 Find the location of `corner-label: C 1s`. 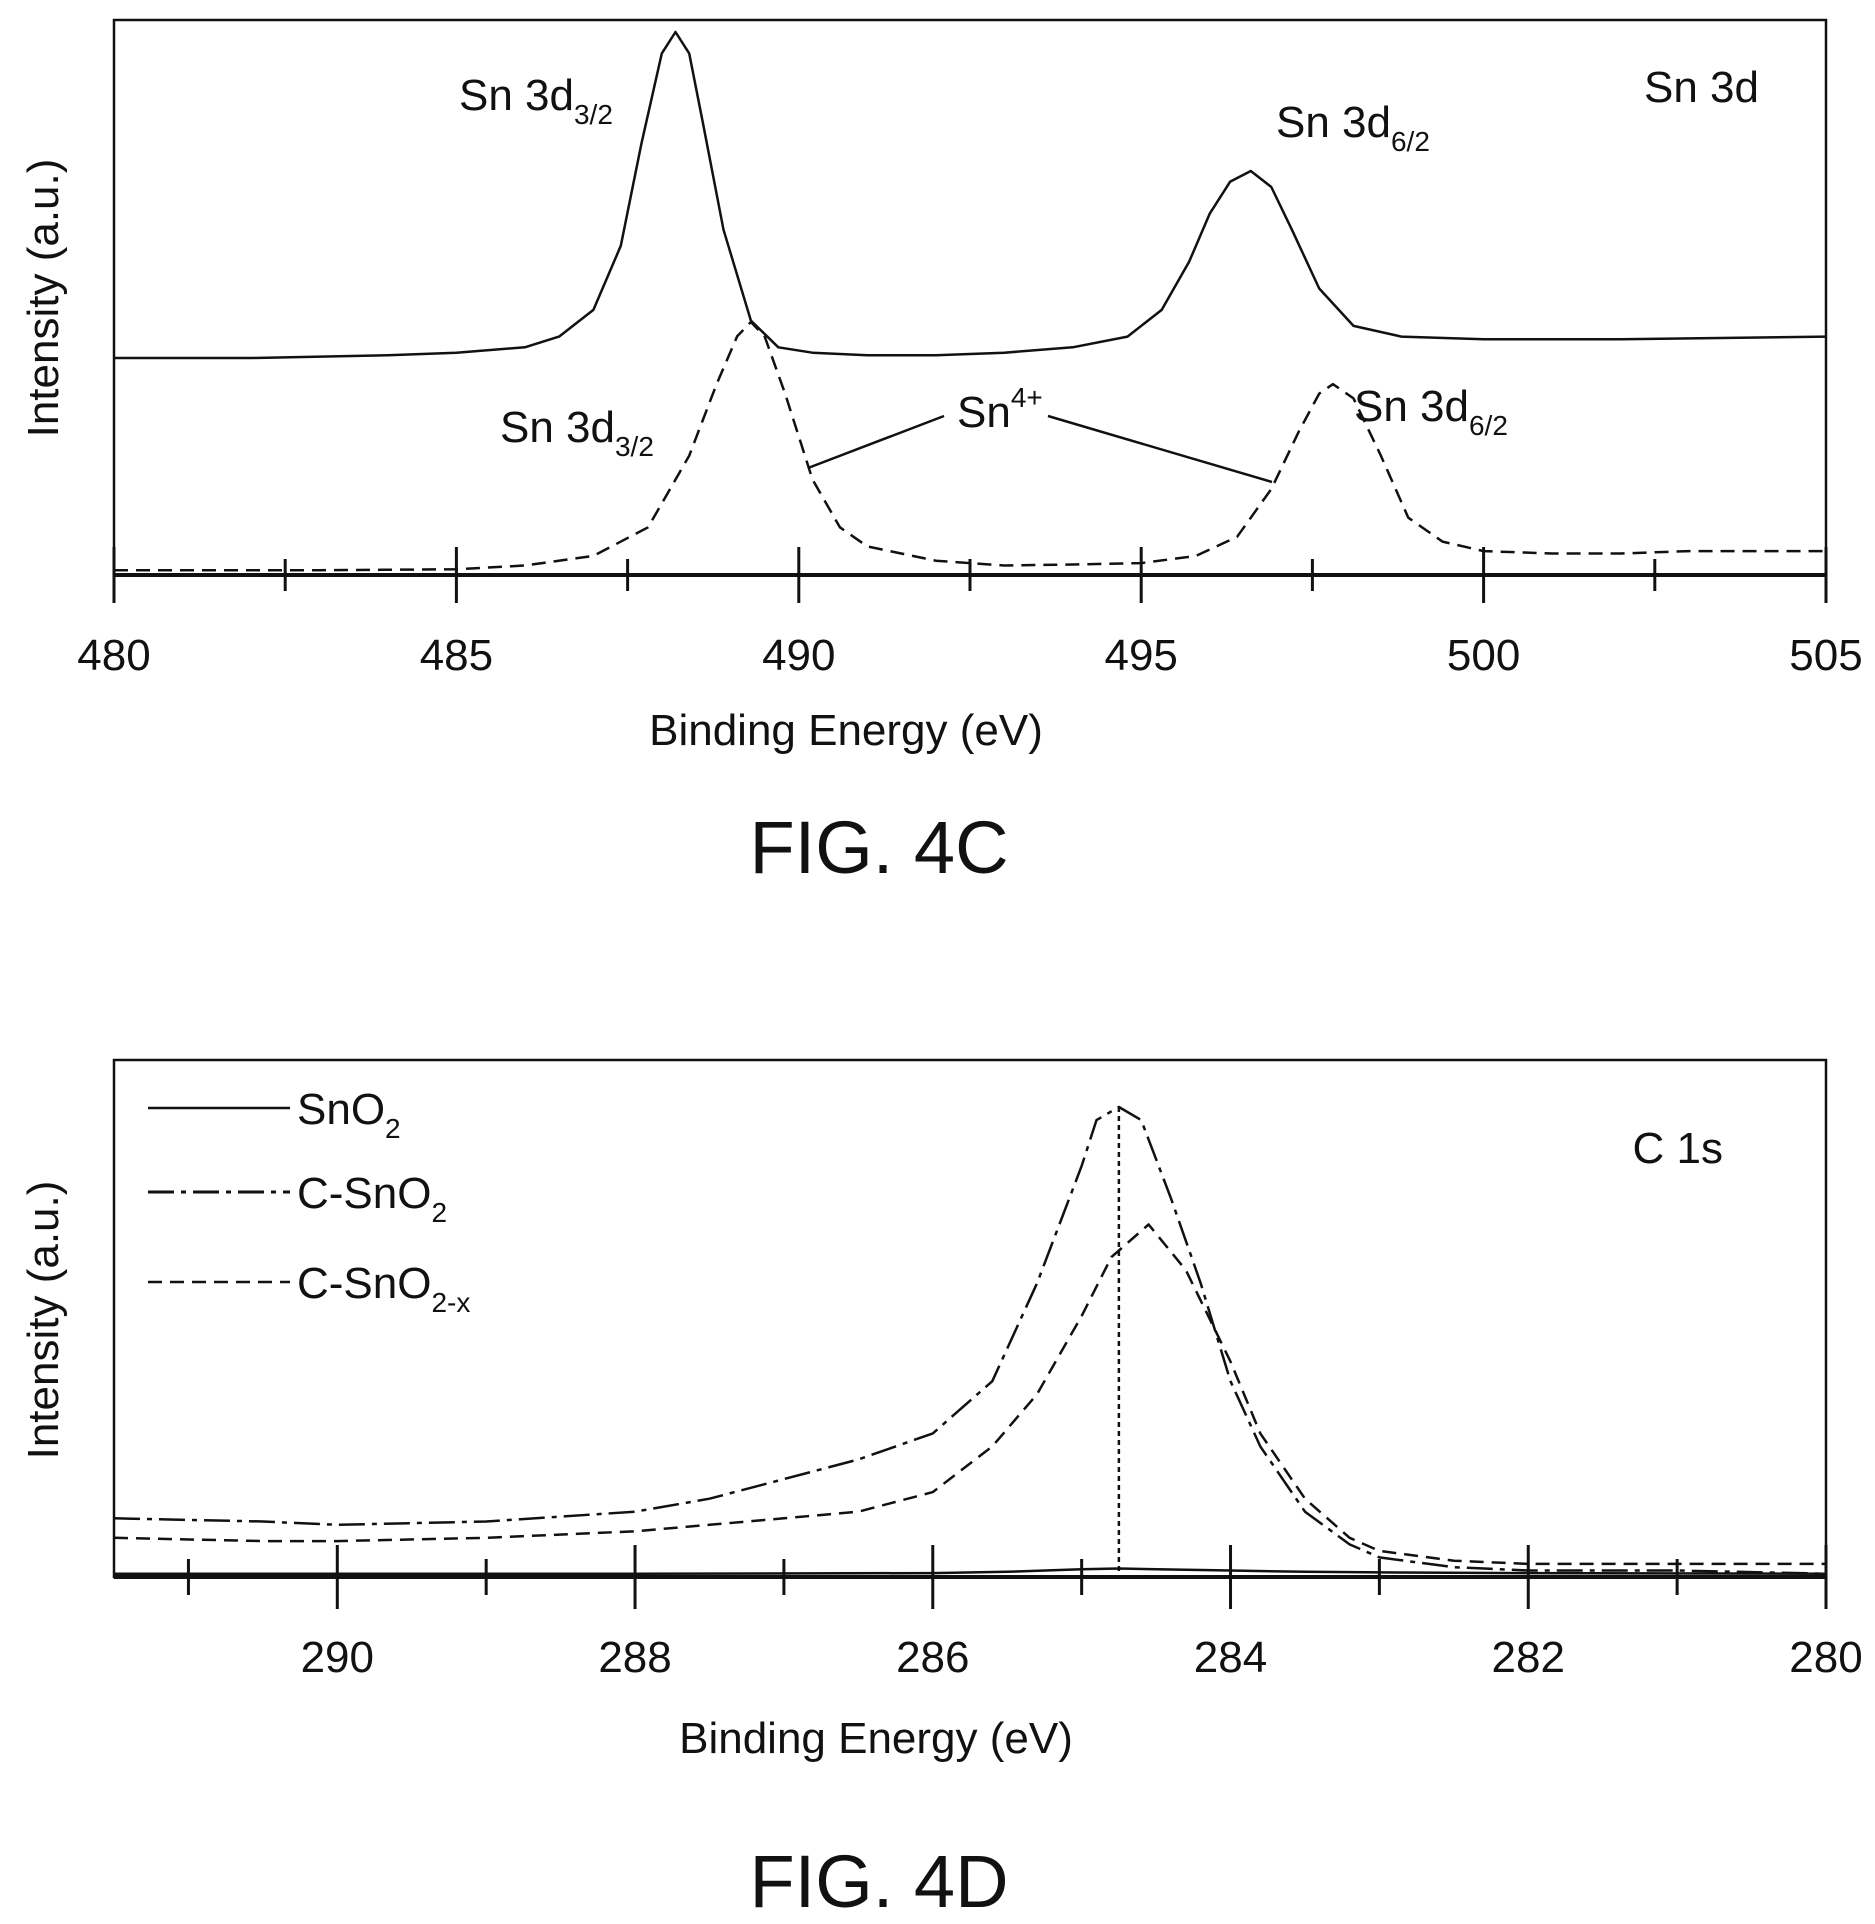

corner-label: C 1s is located at coordinates (1678, 1148).